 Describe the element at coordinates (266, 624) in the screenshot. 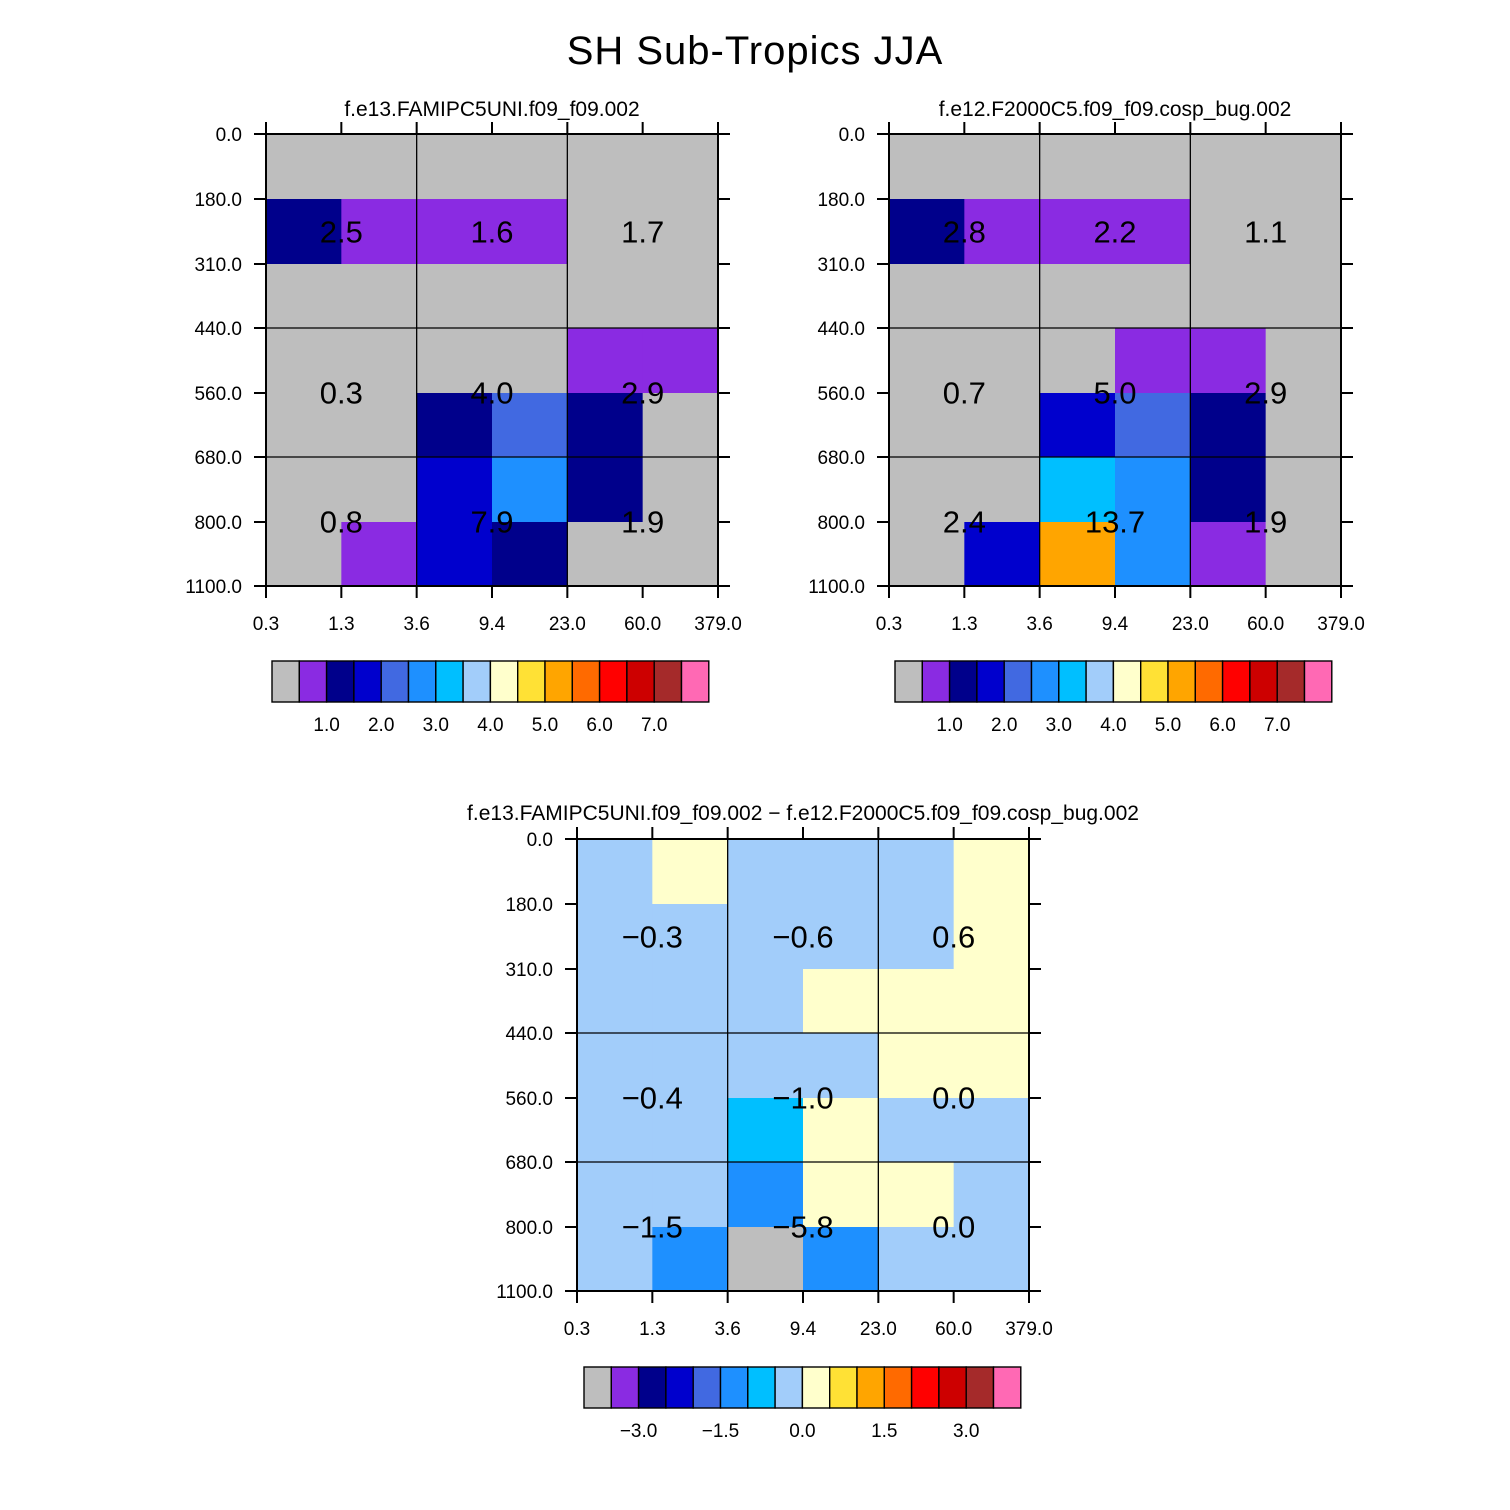

I see `x-tick-label: 0.3` at that location.